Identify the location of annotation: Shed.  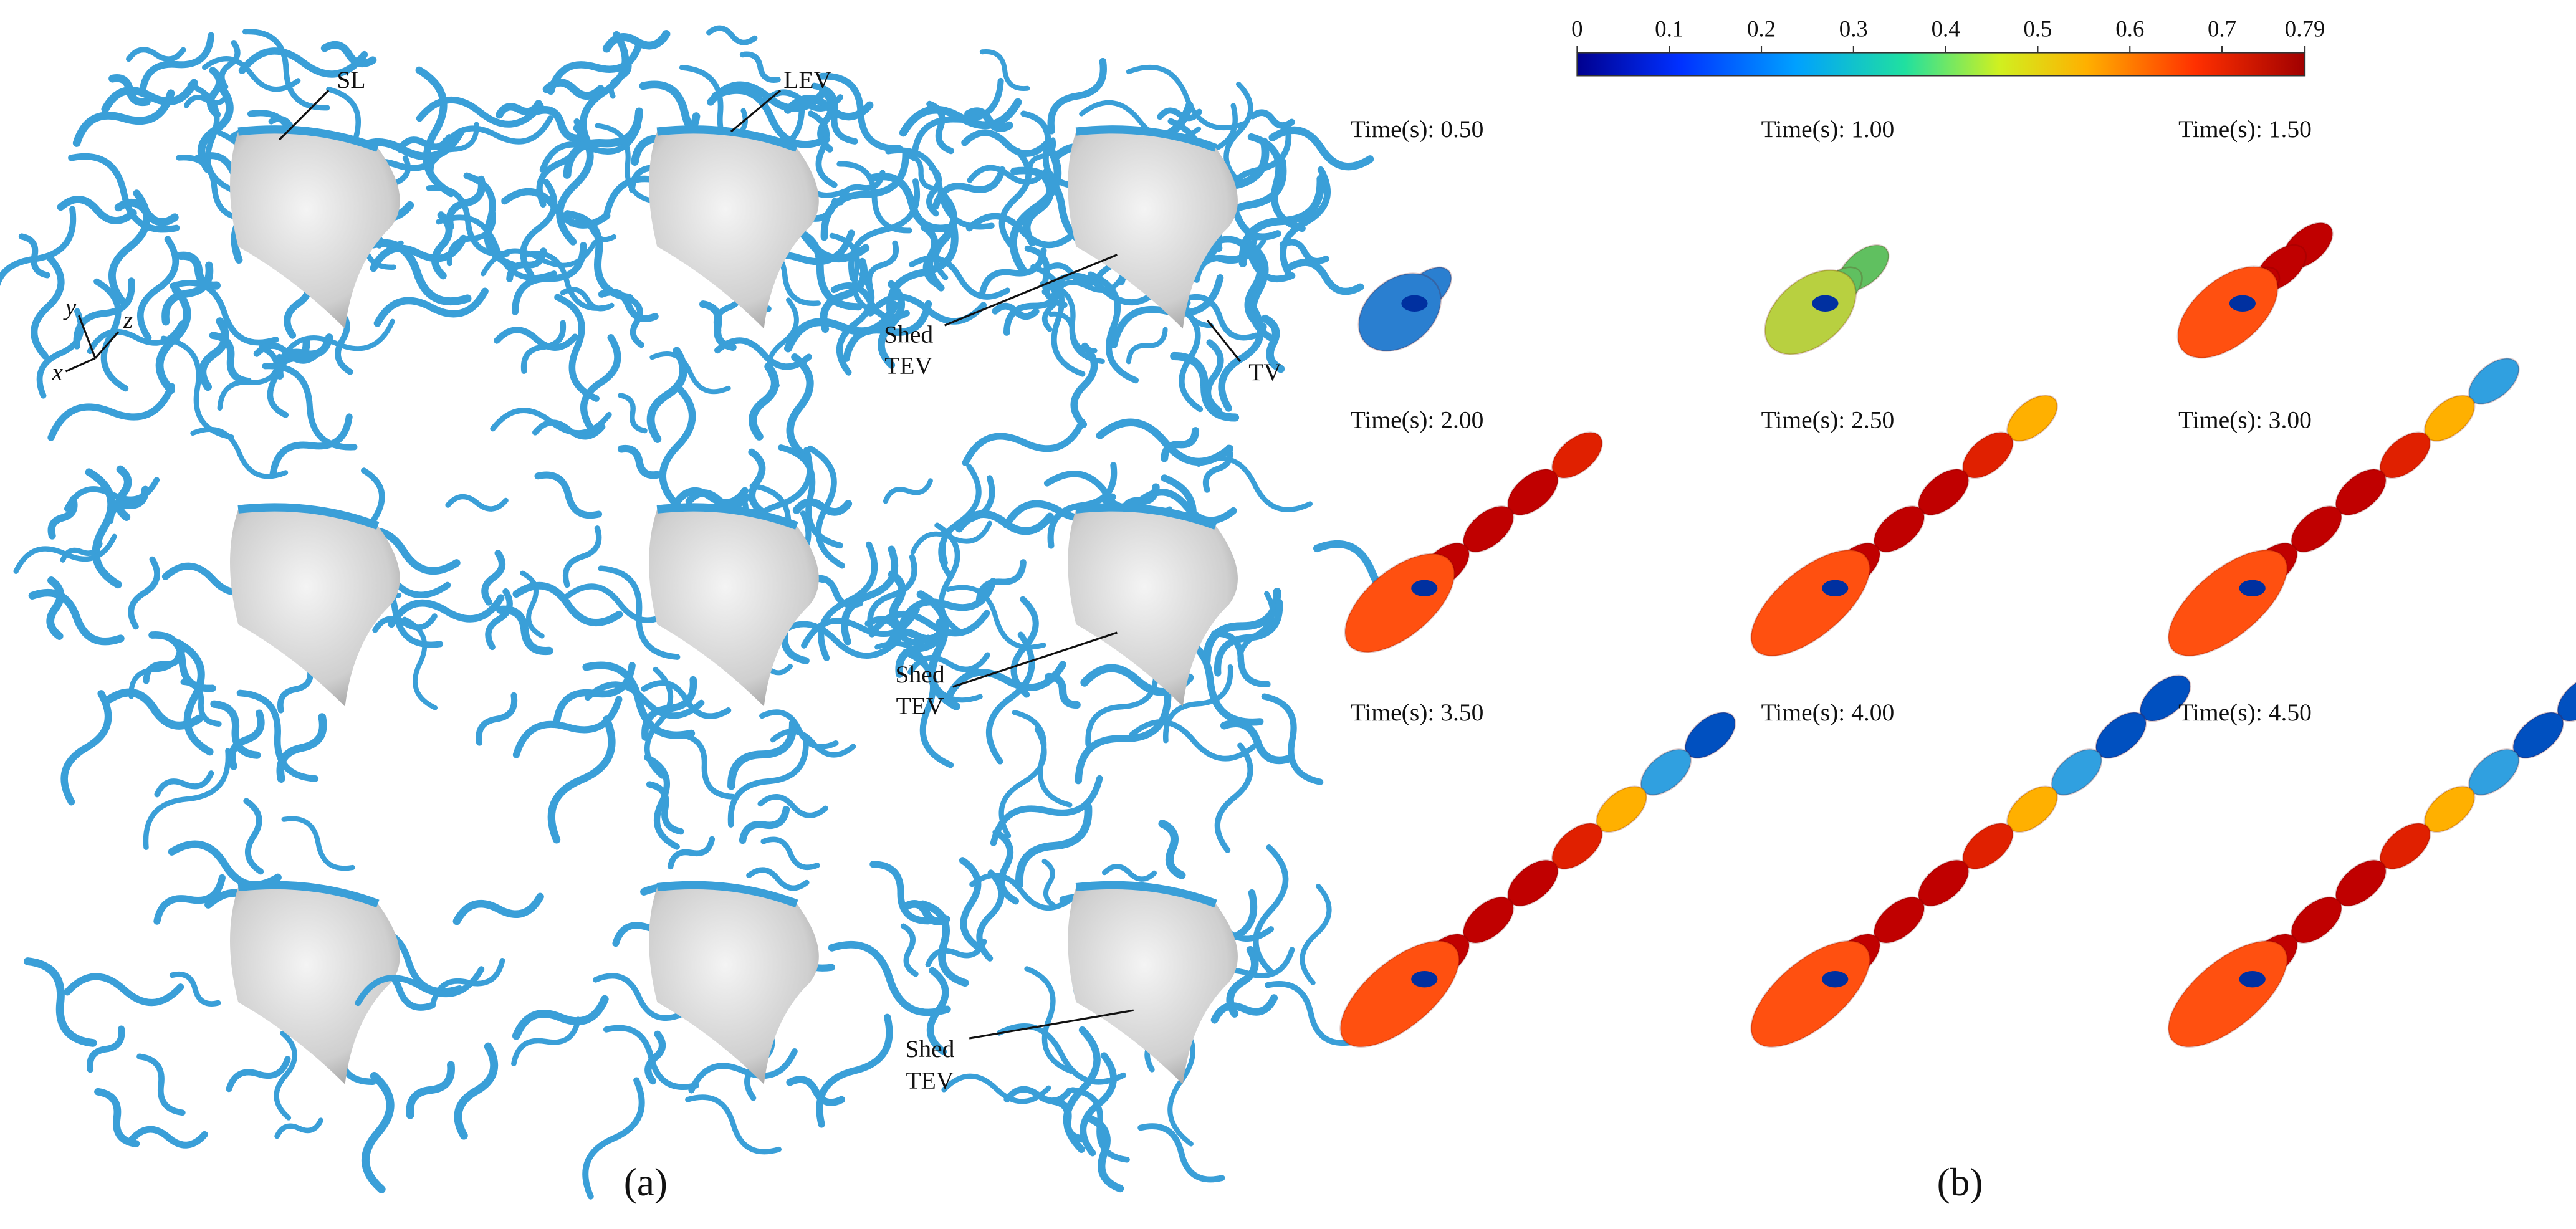
(929, 1049).